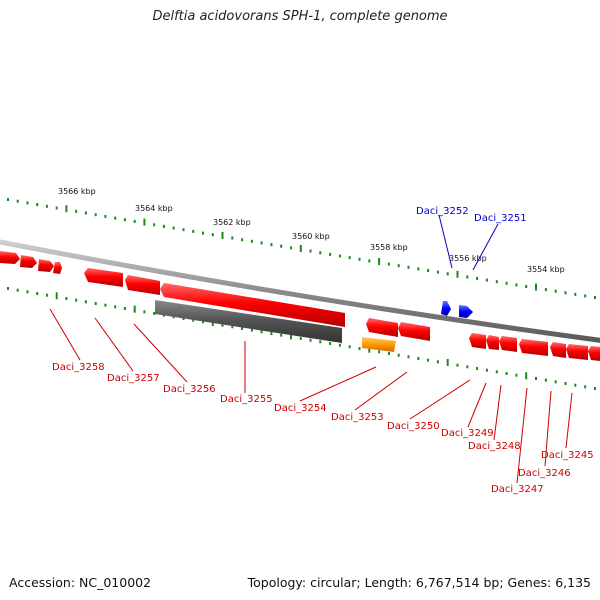 The height and width of the screenshot is (600, 600). What do you see at coordinates (494, 446) in the screenshot?
I see `gene-label-daci-3248: Daci_3248` at bounding box center [494, 446].